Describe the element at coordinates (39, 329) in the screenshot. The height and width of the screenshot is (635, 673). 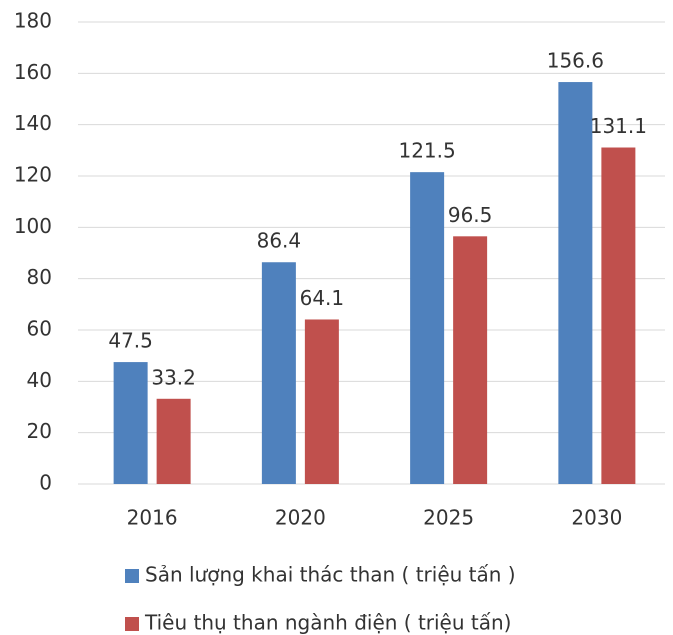
I see `y-tick-label: 60` at that location.